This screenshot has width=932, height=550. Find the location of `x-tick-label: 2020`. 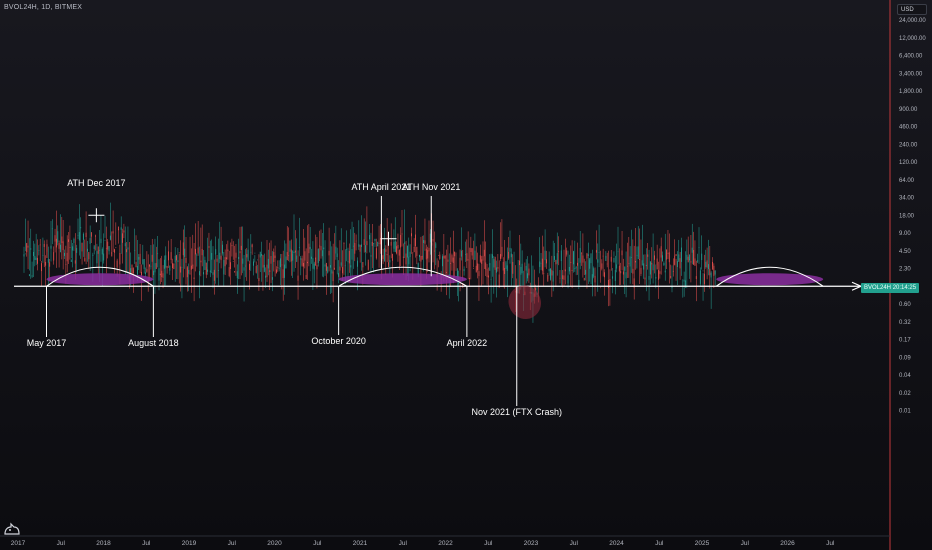

x-tick-label: 2020 is located at coordinates (274, 543).